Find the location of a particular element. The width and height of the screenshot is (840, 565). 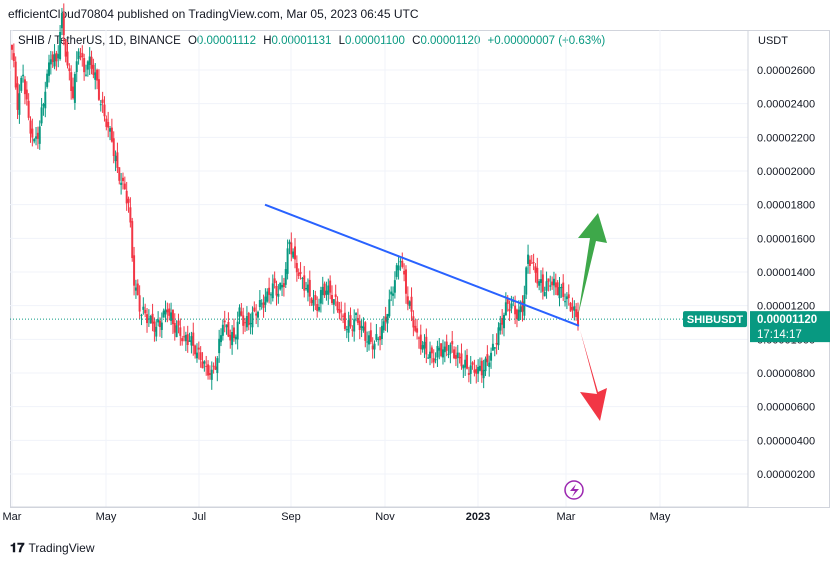

close-label: C is located at coordinates (416, 41).